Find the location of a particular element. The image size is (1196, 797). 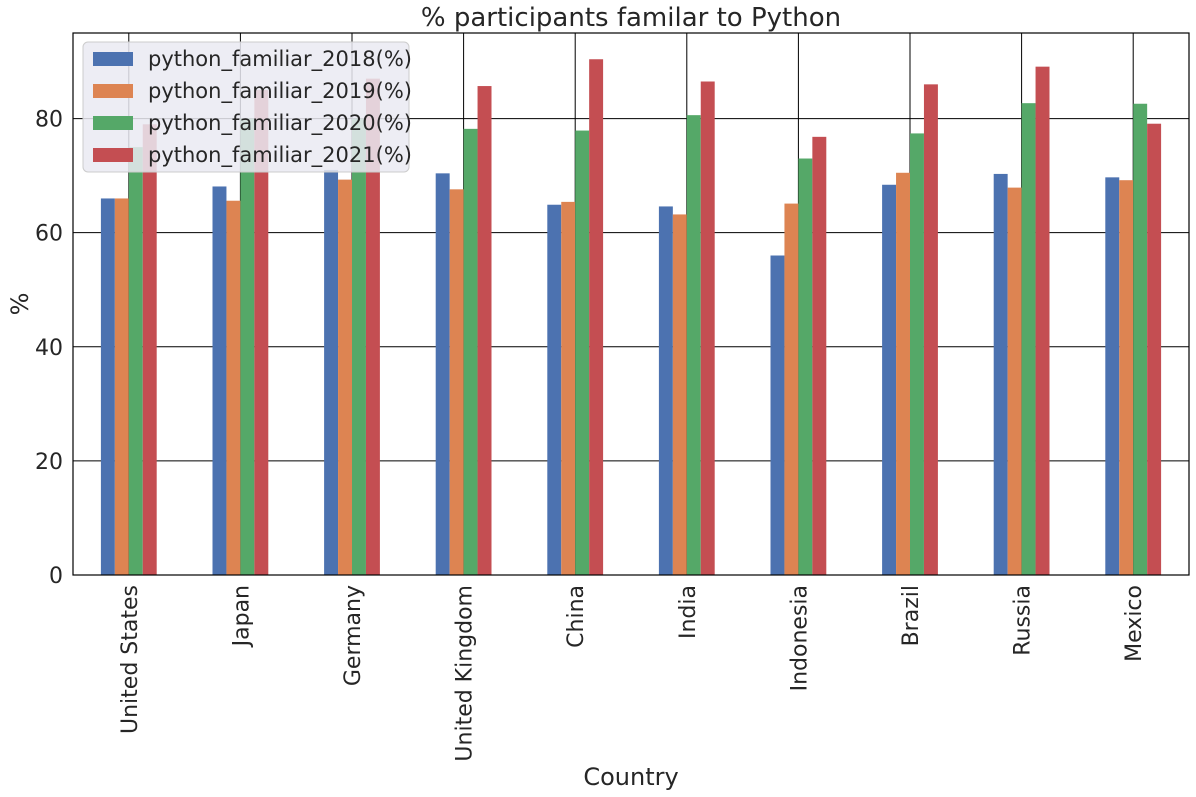

y-axis-label: % is located at coordinates (20, 304).